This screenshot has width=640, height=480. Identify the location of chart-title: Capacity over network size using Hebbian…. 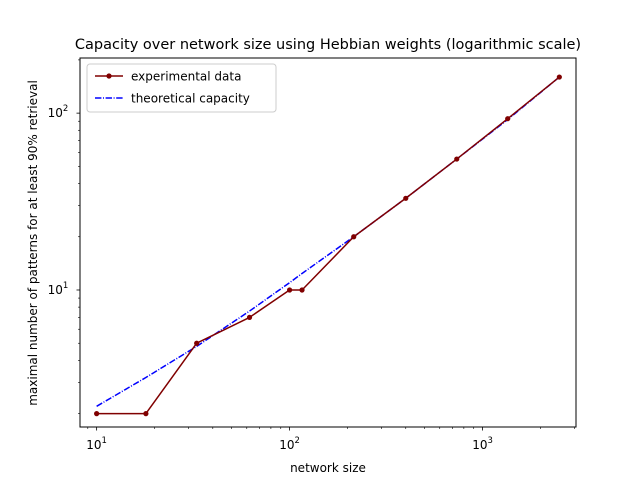
(328, 45).